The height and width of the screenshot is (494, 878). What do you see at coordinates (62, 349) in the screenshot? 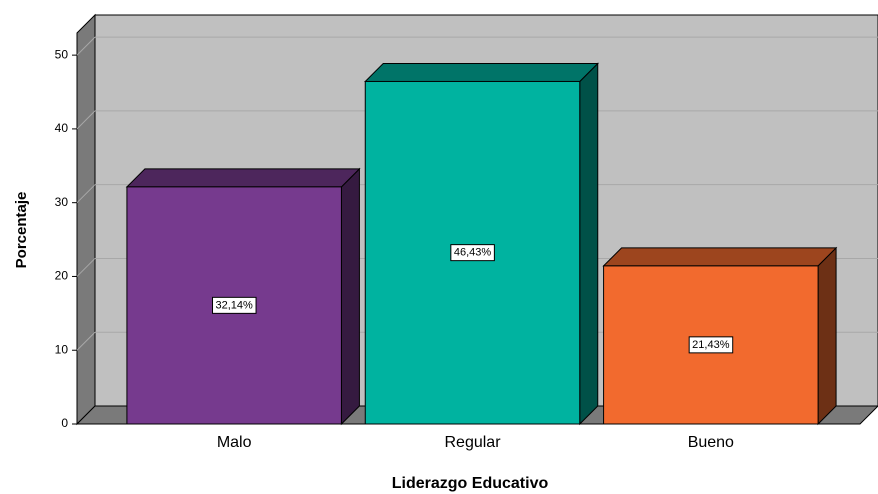
I see `y-tick-label: 10` at bounding box center [62, 349].